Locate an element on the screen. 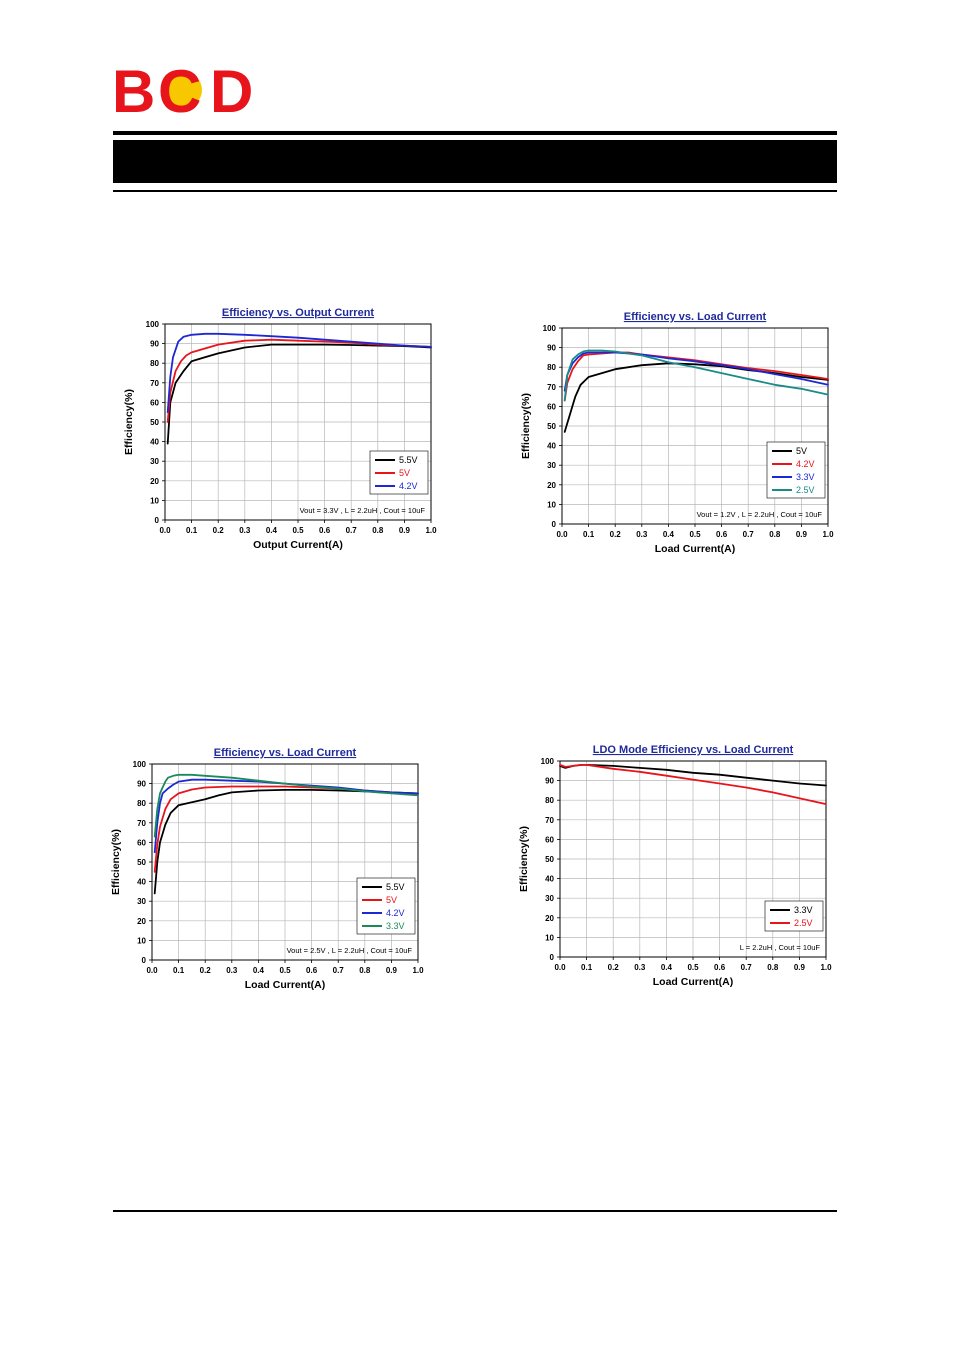 The image size is (954, 1350). y-tick-label: 50 is located at coordinates (549, 859).